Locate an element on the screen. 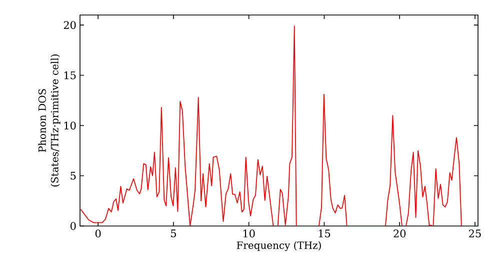  y-tick-label: 10 is located at coordinates (70, 126).